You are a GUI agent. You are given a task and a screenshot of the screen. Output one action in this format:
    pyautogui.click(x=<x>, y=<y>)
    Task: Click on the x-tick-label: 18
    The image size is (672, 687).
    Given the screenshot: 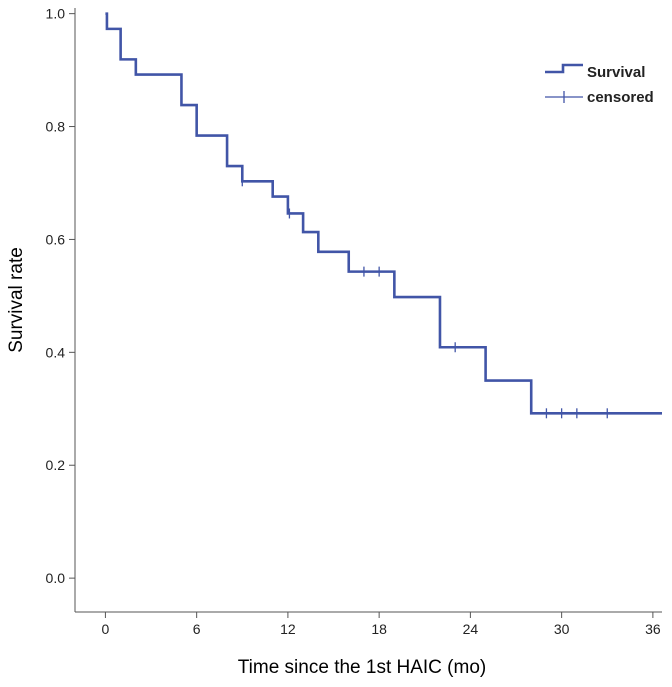 What is the action you would take?
    pyautogui.click(x=379, y=629)
    